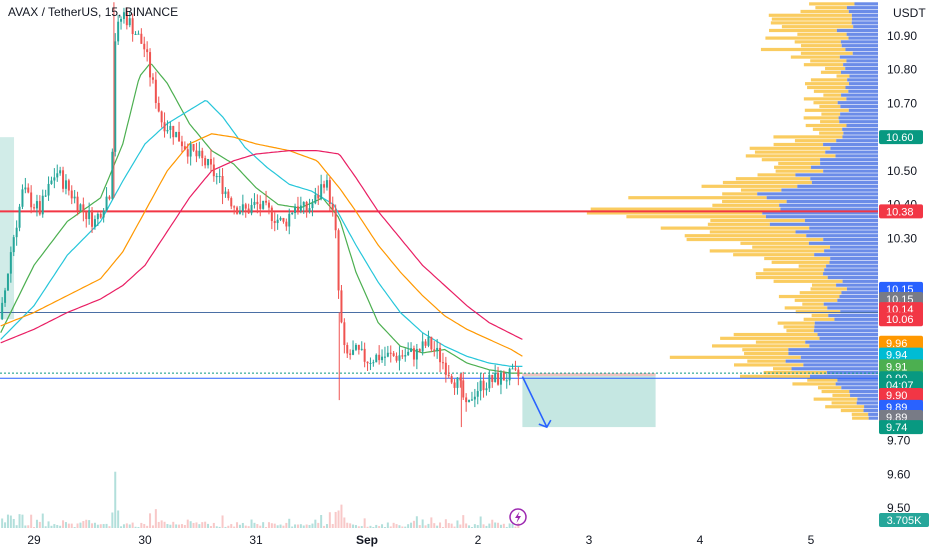  I want to click on price-badge-bg, so click(901, 366).